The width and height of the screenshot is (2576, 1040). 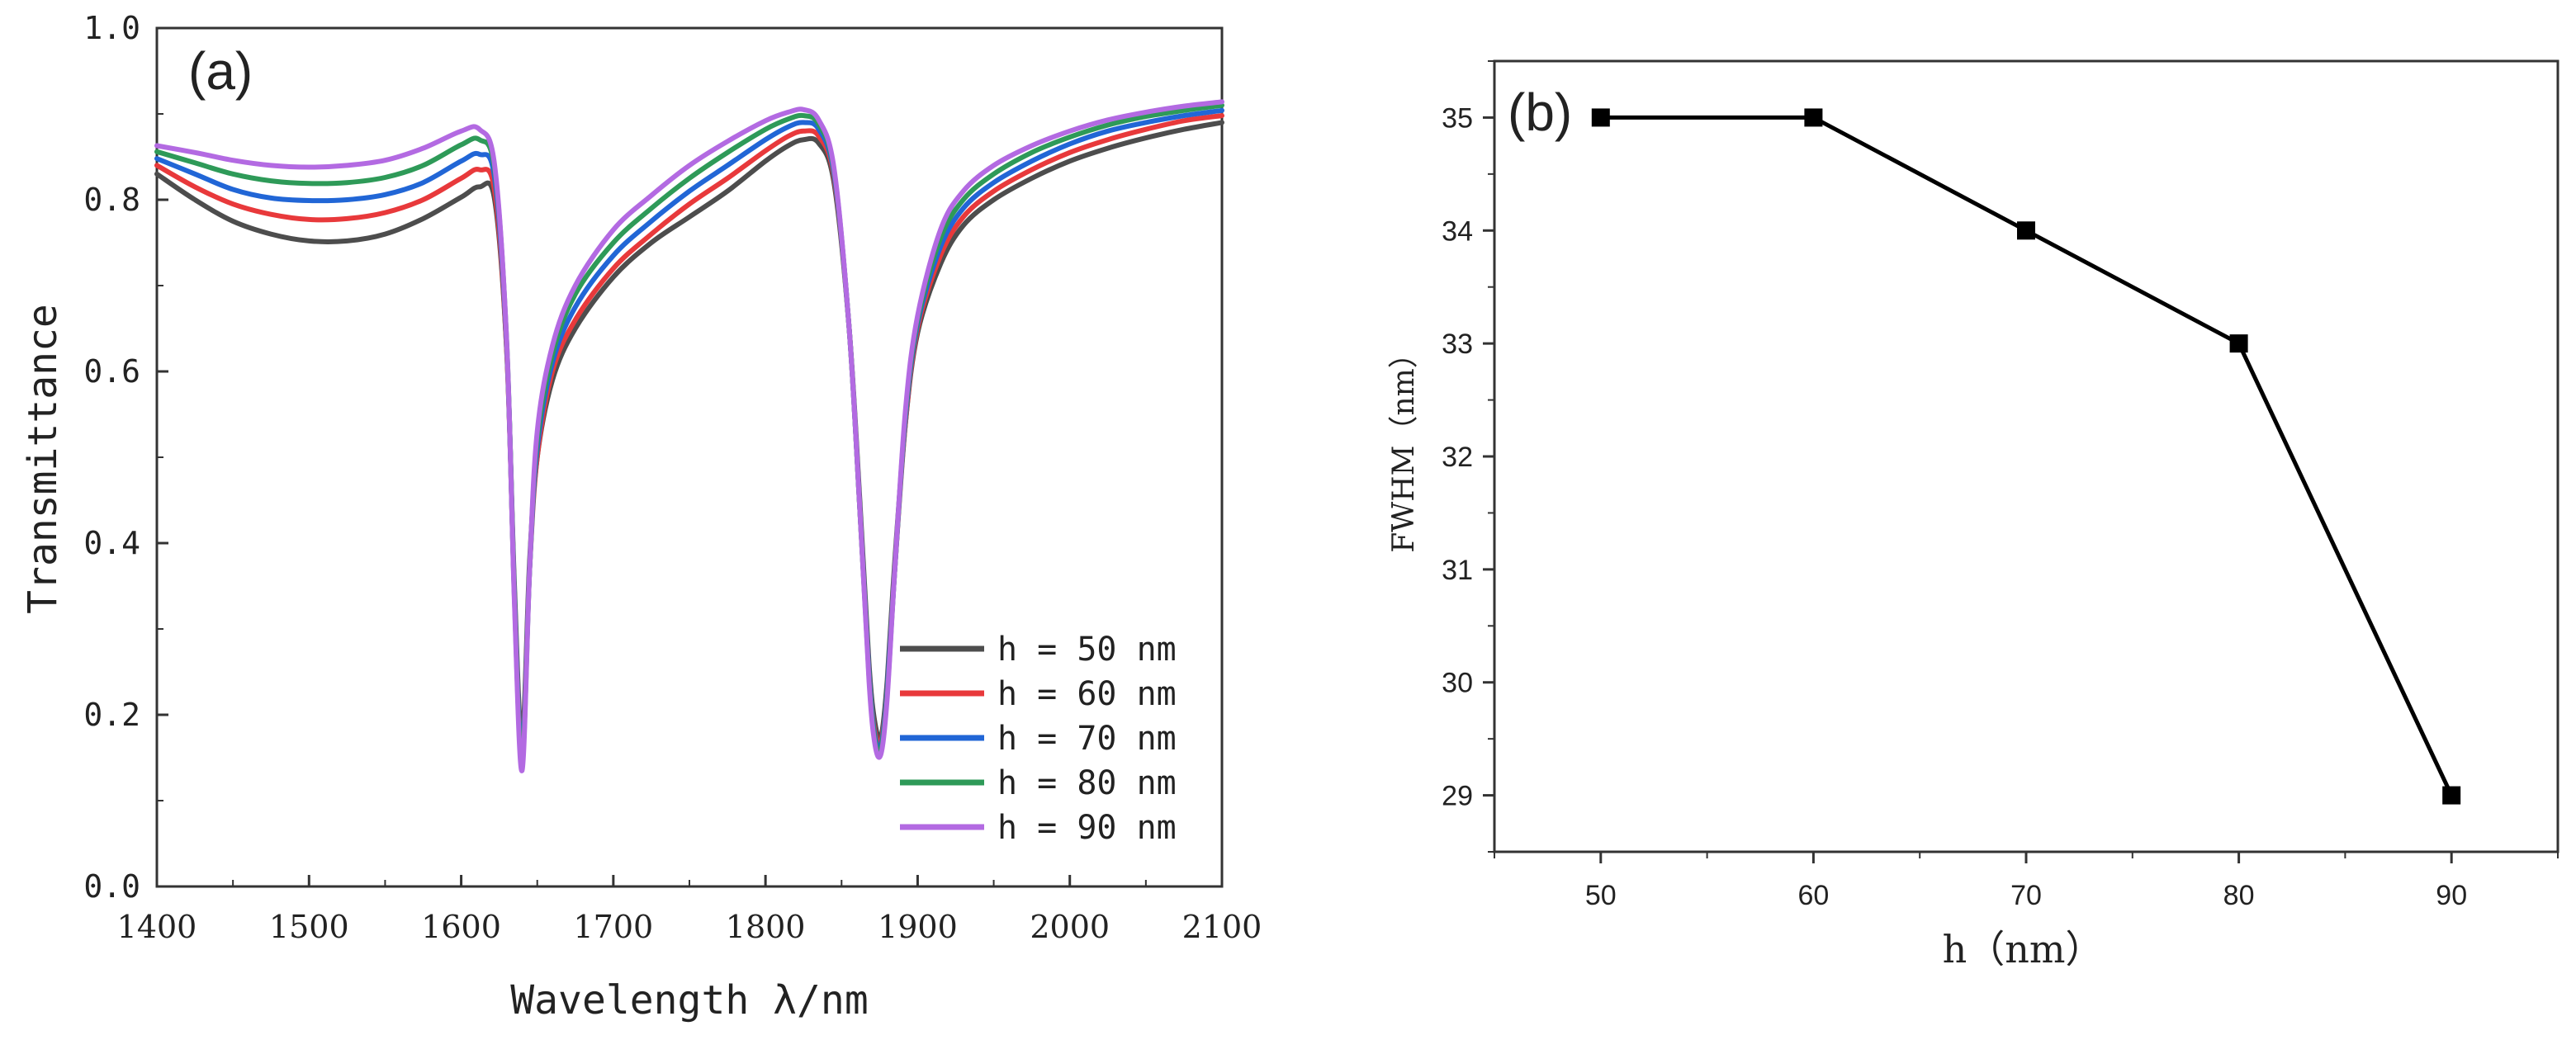 What do you see at coordinates (111, 28) in the screenshot?
I see `panel-a-y-tick-label: 1.0` at bounding box center [111, 28].